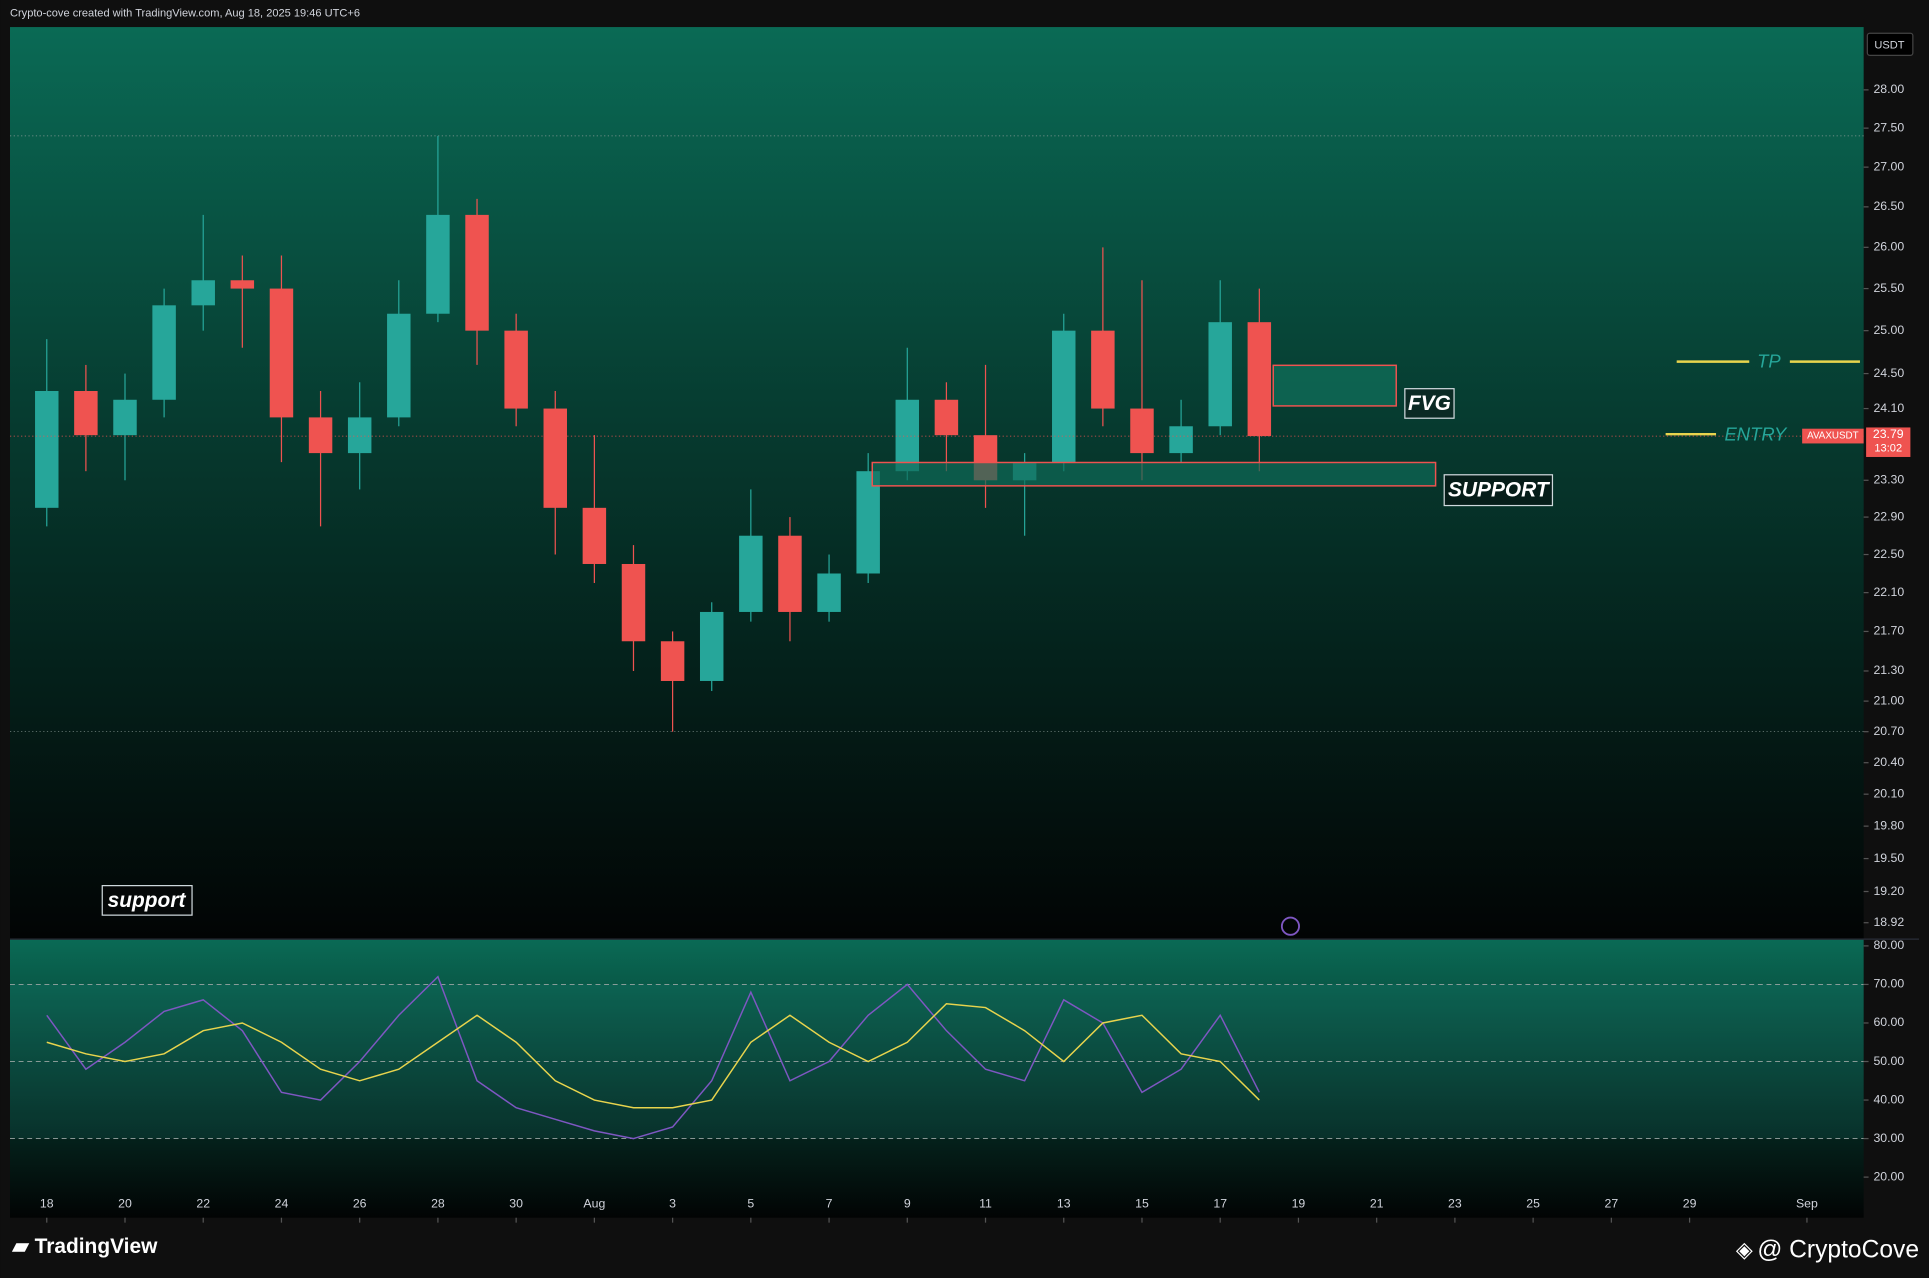  What do you see at coordinates (1769, 361) in the screenshot?
I see `tp-label: TP` at bounding box center [1769, 361].